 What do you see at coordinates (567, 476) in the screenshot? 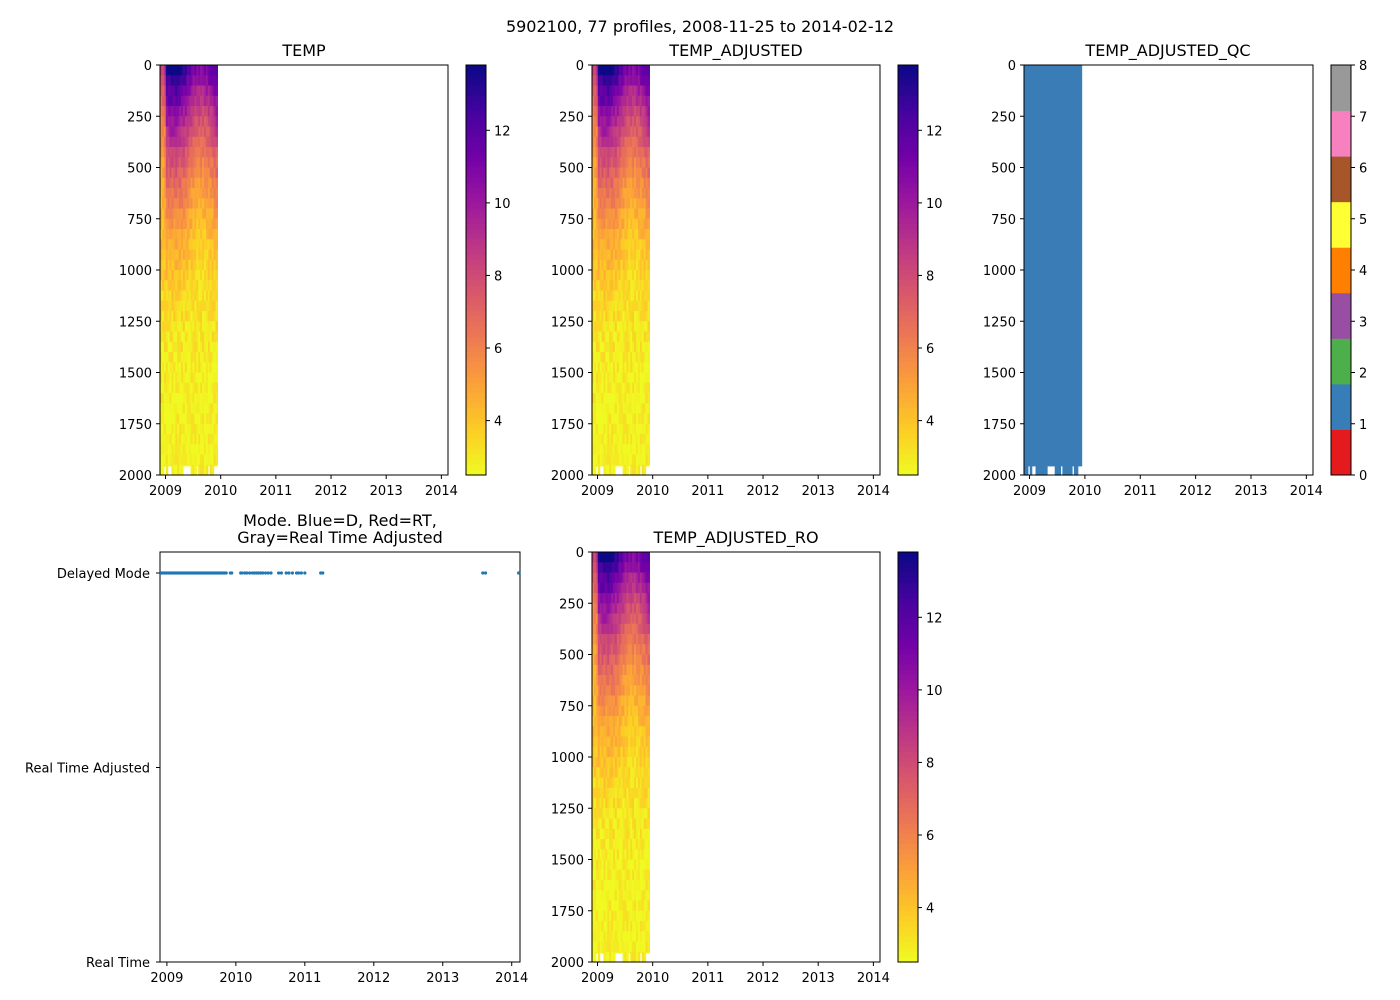
I see `y-tick-label: 2000` at bounding box center [567, 476].